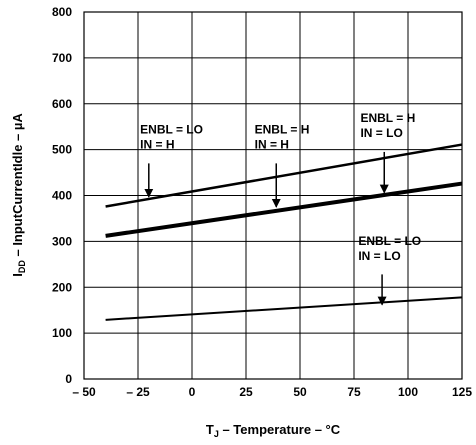 This screenshot has height=445, width=476. I want to click on y-tick-label: 100, so click(62, 333).